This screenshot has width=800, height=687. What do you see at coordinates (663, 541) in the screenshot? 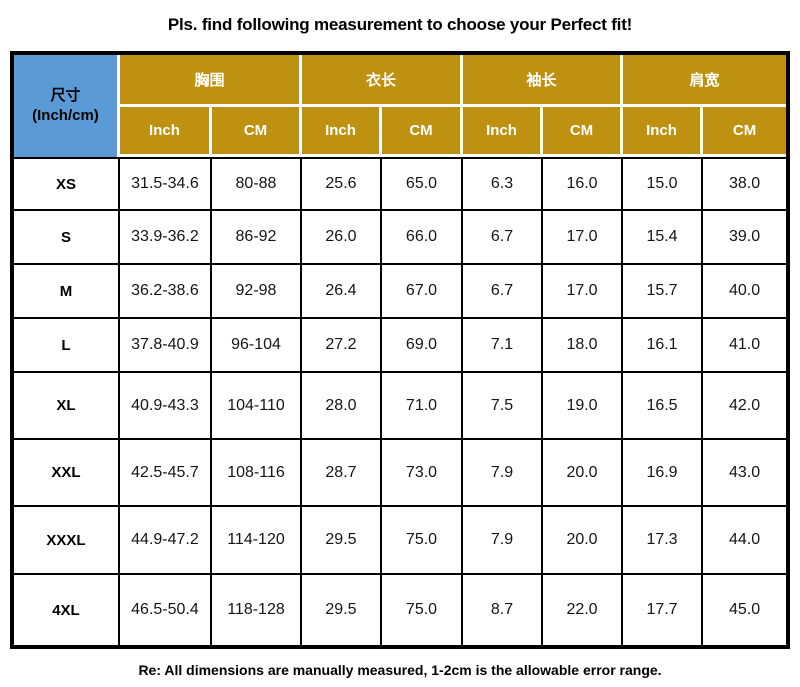
I see `value-cell: 17.3` at bounding box center [663, 541].